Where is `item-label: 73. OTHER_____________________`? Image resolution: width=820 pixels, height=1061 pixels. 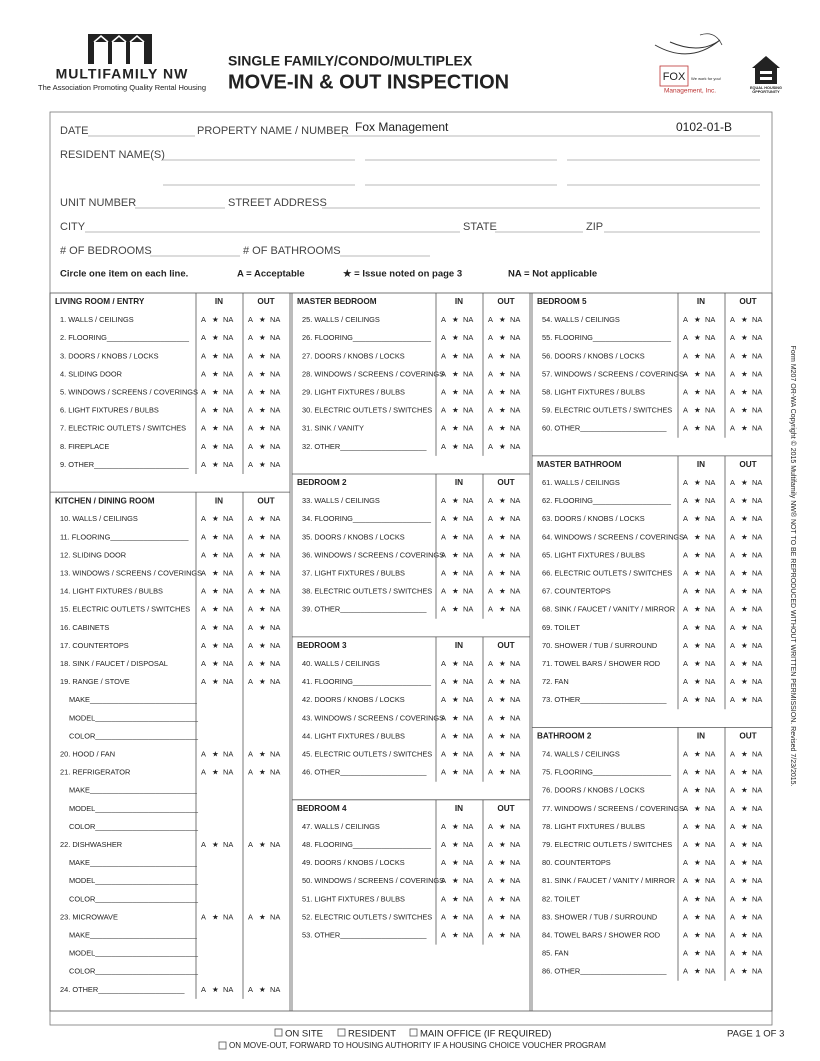 item-label: 73. OTHER_____________________ is located at coordinates (604, 699).